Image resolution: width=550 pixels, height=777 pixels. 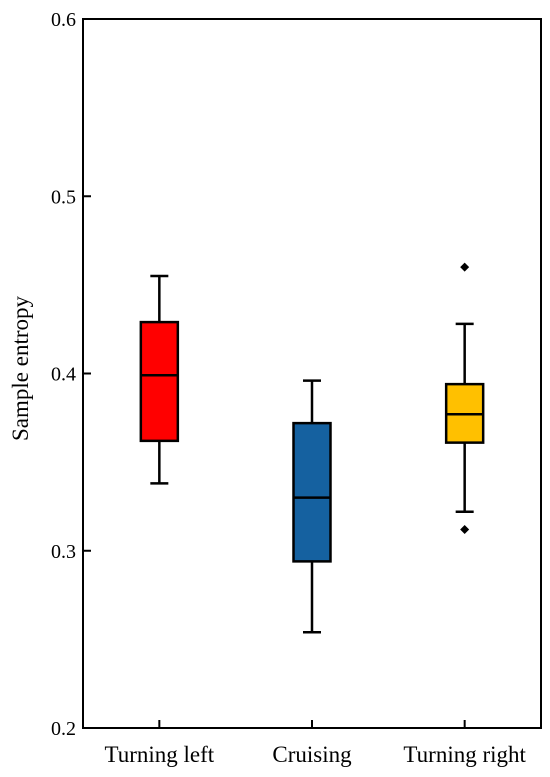 I want to click on x-tick-label: Turning right, so click(x=464, y=754).